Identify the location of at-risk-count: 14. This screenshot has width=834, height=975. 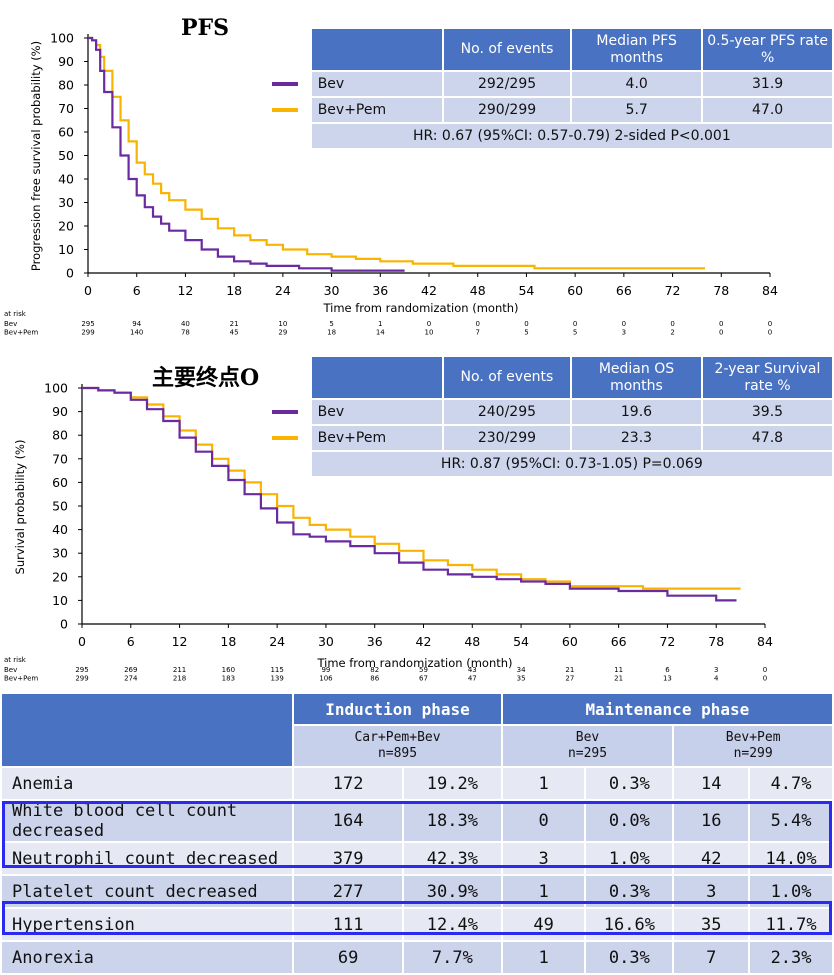
(380, 333).